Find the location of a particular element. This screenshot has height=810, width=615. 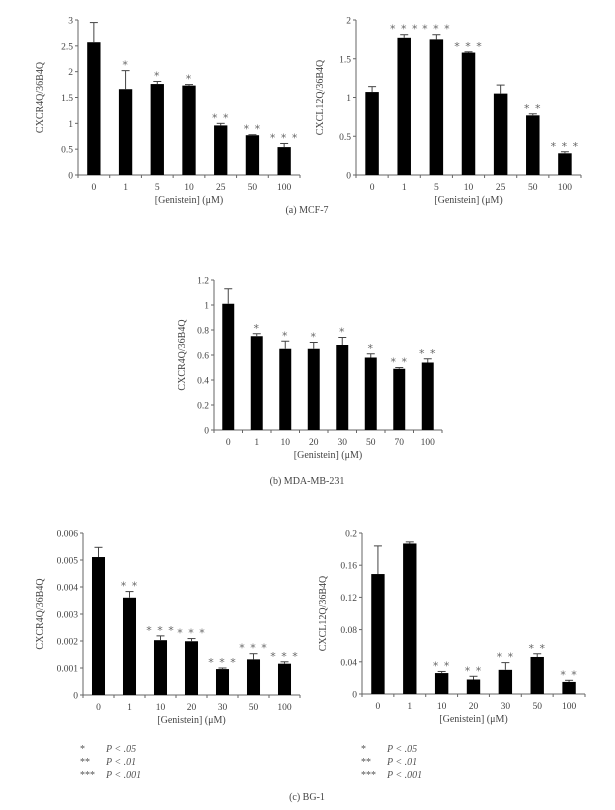

significance-legend-left: * P < .05 ** P < .01 *** P < .001 is located at coordinates (110, 762).